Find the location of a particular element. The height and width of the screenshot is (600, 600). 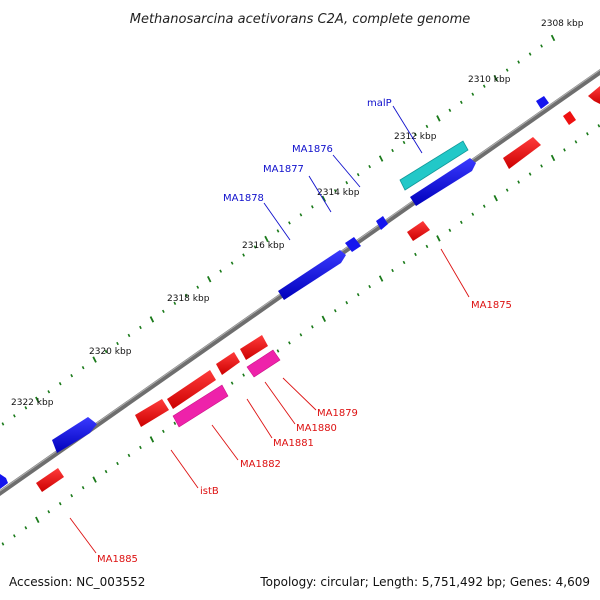

gene-red-2310b is located at coordinates (522, 153).